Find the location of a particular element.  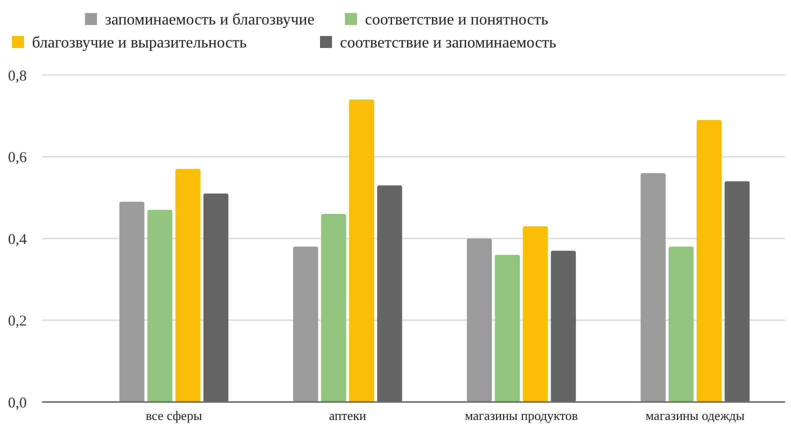

legend-label: запоминаемость и благозвучие is located at coordinates (209, 20).